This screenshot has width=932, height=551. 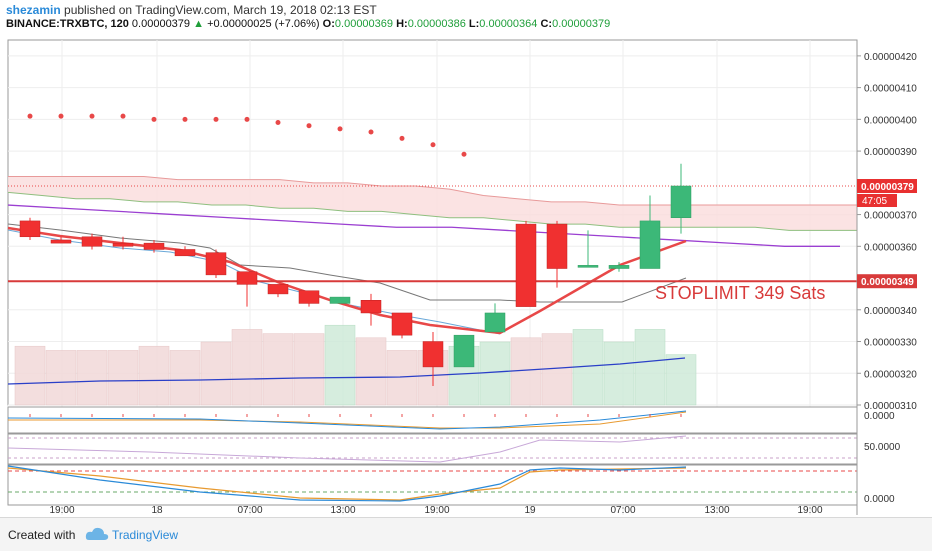 What do you see at coordinates (581, 24) in the screenshot?
I see `close-value: 0.00000379` at bounding box center [581, 24].